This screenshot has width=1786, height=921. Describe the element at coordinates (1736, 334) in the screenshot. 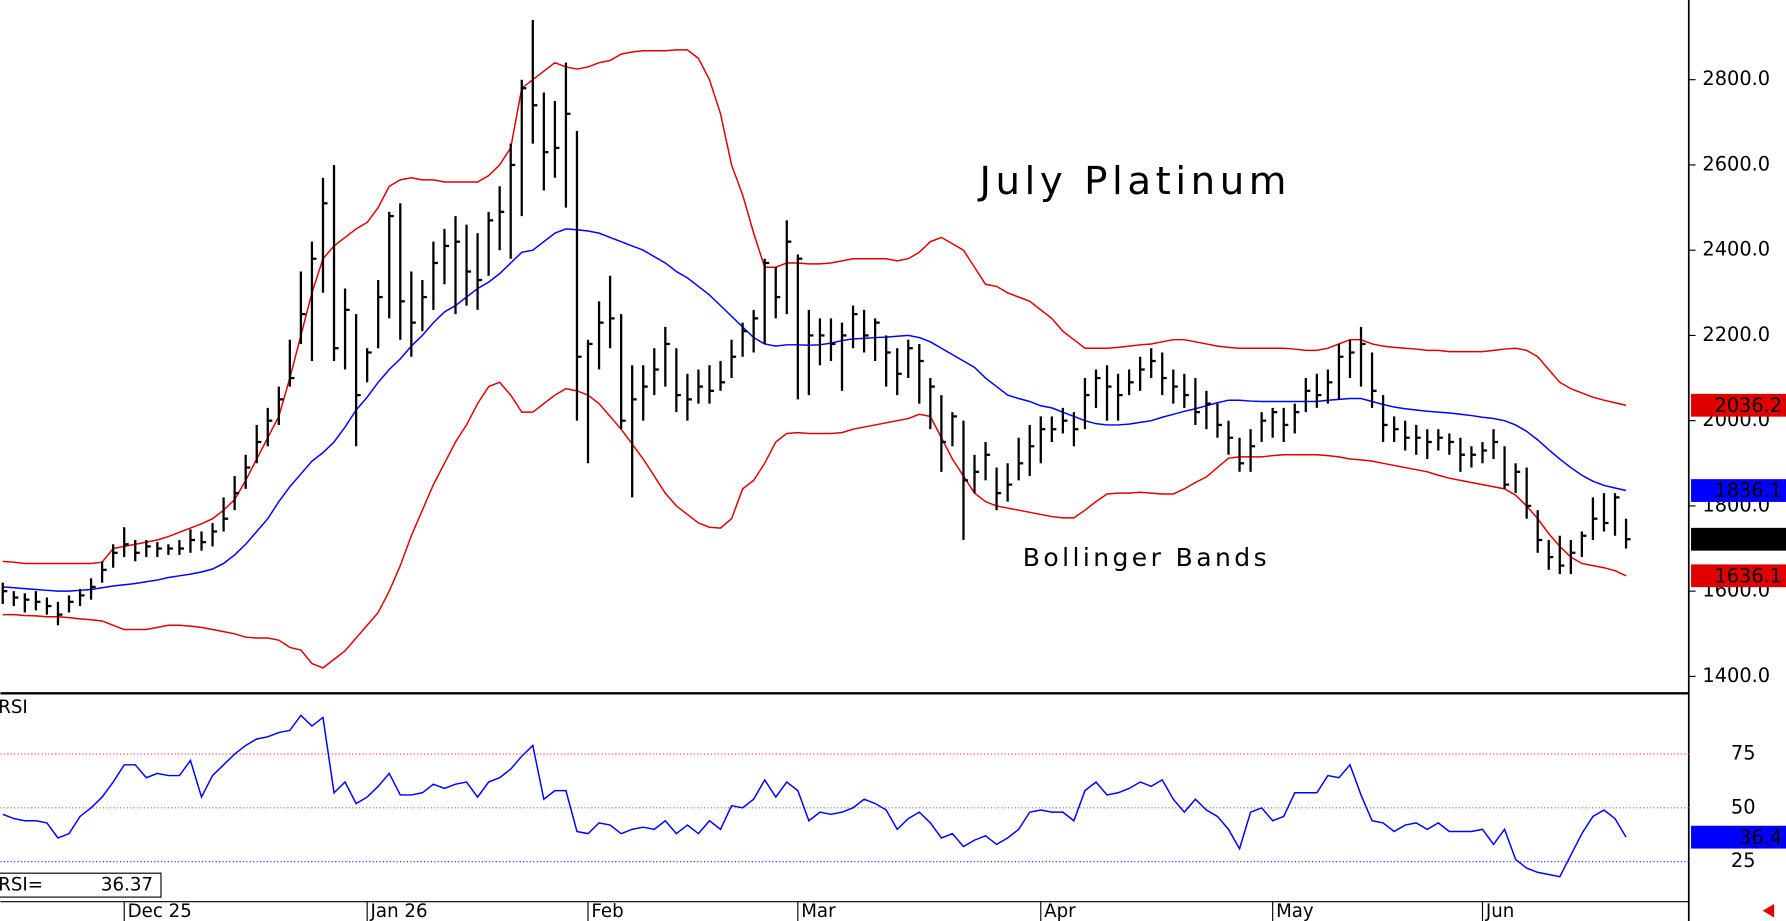

I see `y-tick-label: 2200.0` at that location.